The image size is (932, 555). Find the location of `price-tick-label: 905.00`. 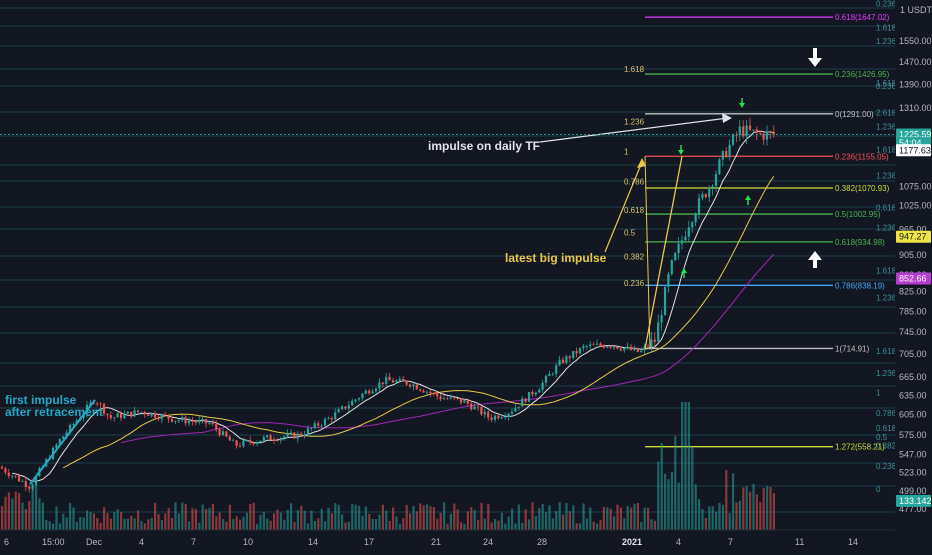

price-tick-label: 905.00 is located at coordinates (913, 255).